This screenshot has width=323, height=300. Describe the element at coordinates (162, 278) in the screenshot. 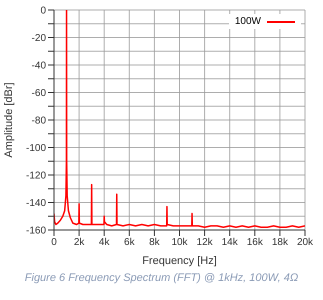

I see `caption: Figure 6 Frequency Spectrum (FFT) @ 1kHz, 100W, 4Ω` at that location.